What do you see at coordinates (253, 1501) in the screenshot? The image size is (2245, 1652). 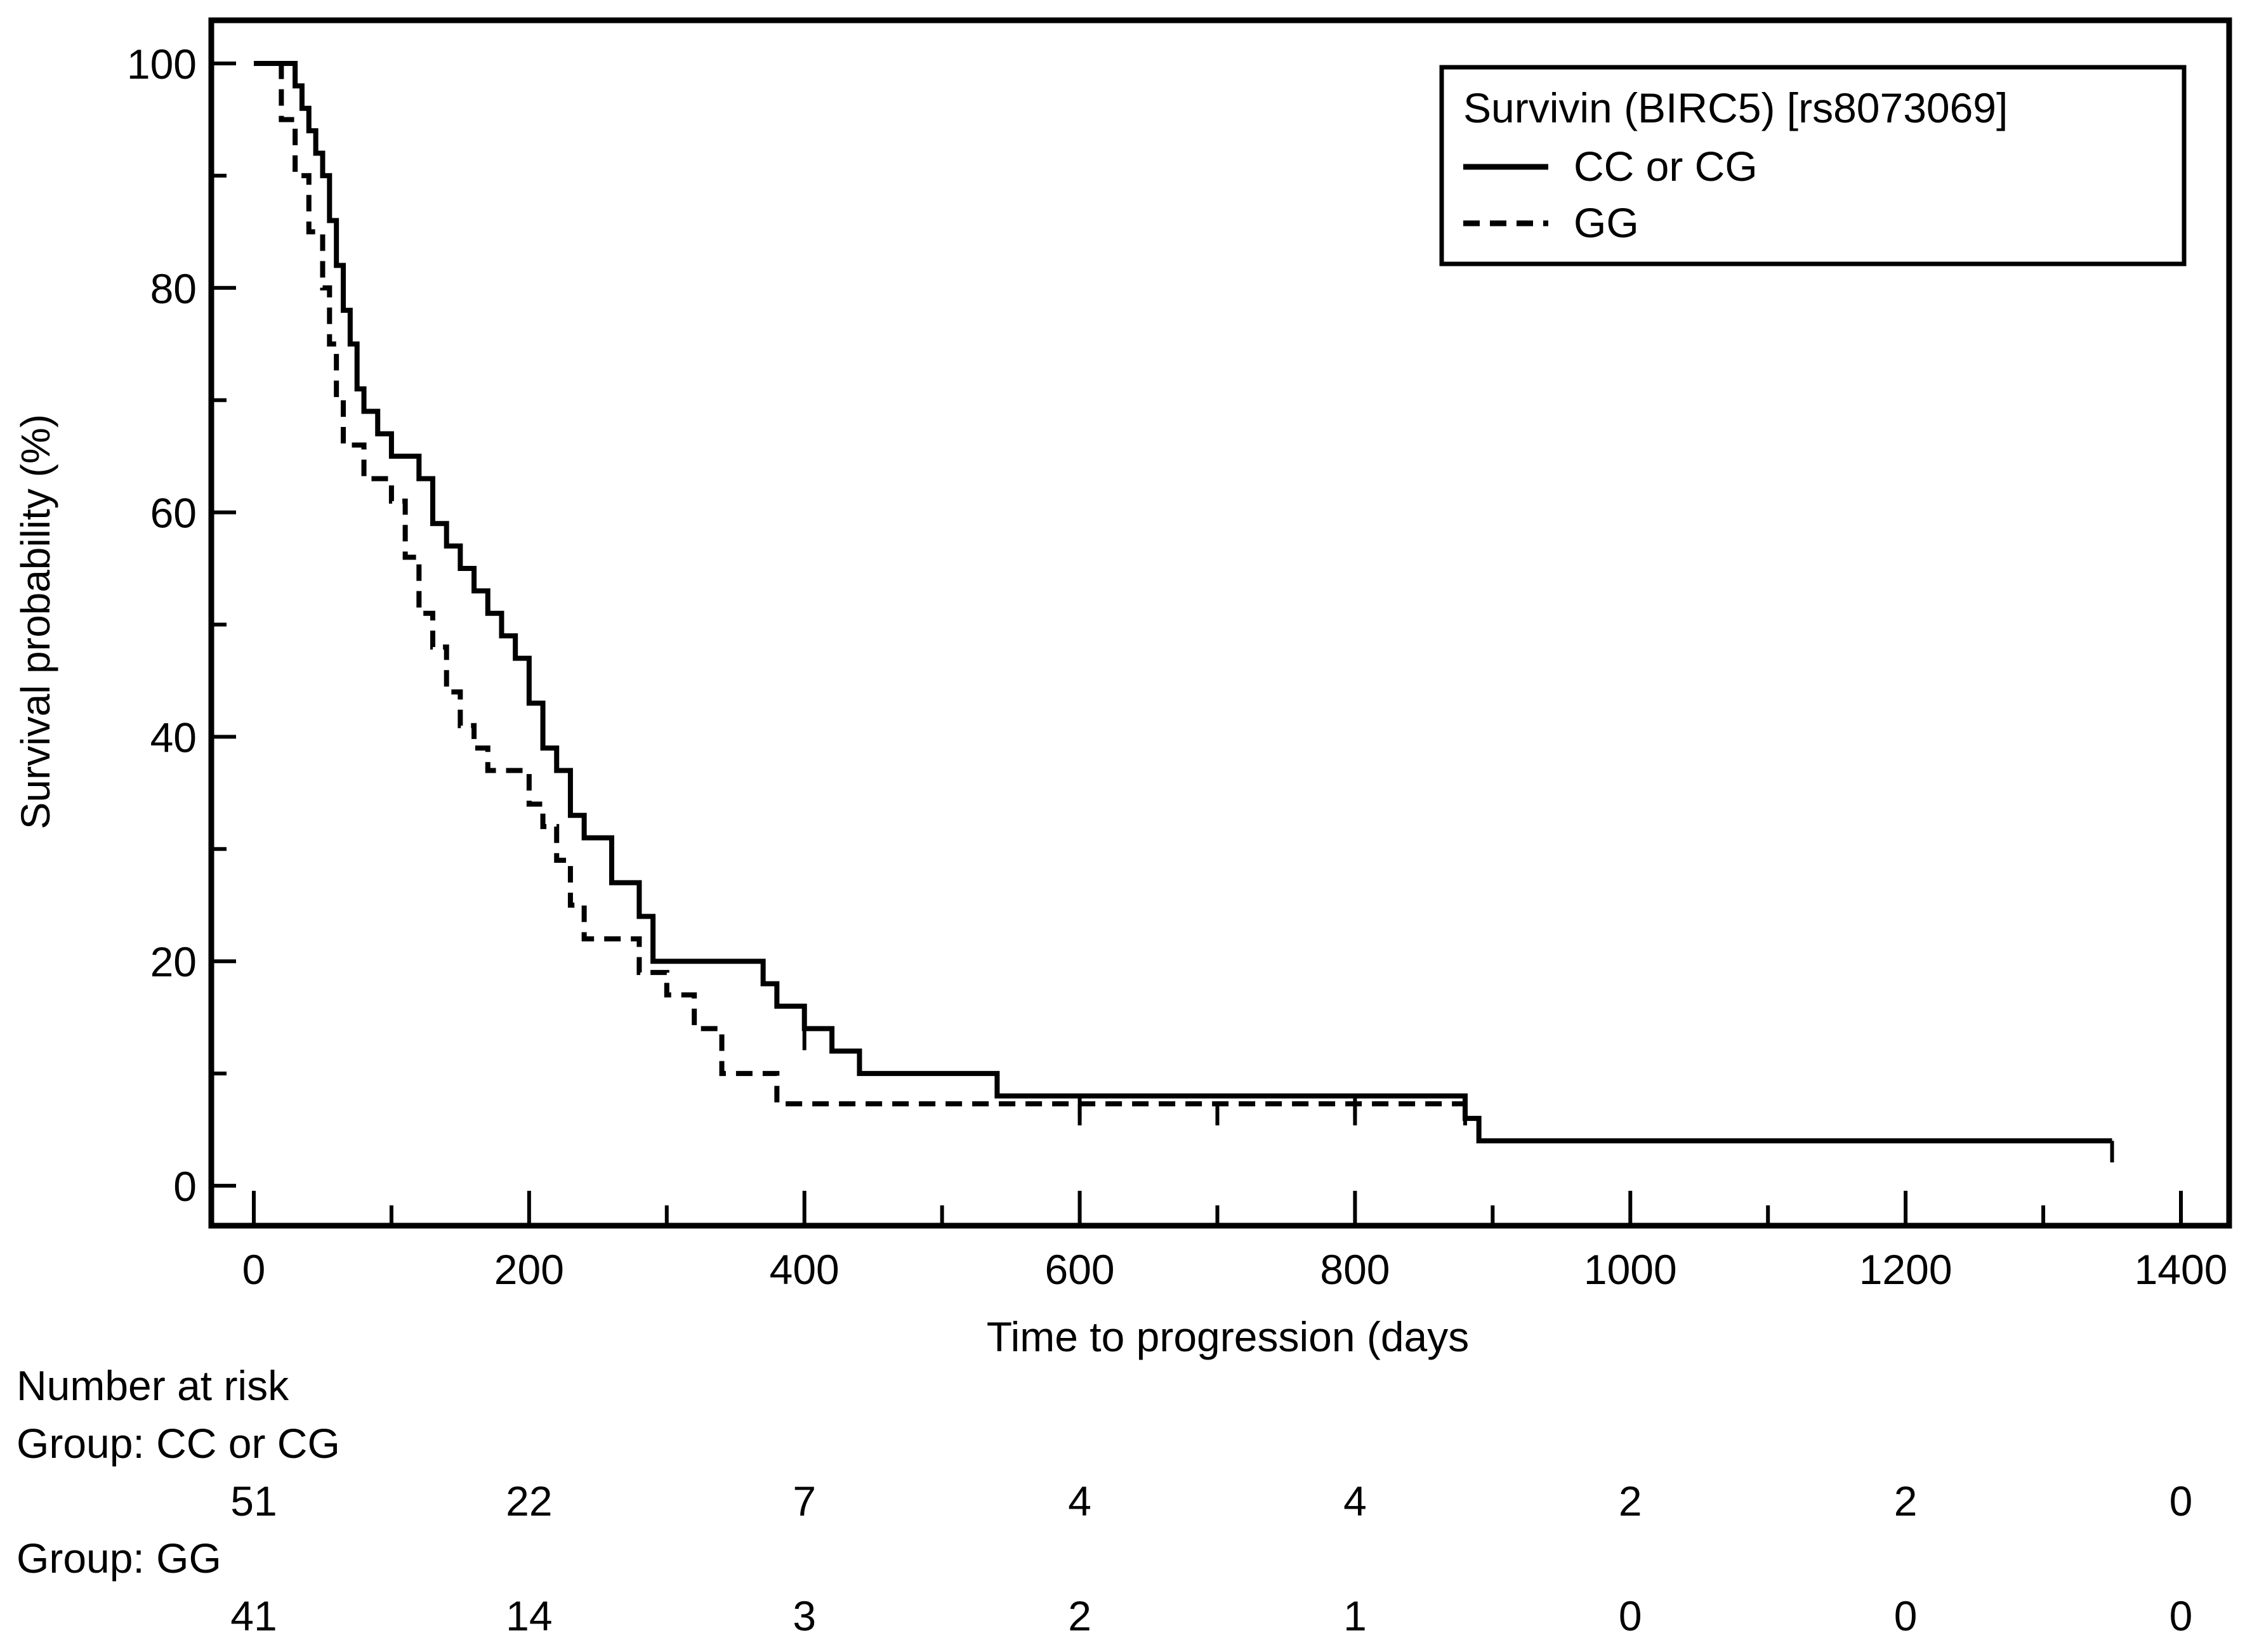 I see `risk-count: 51` at bounding box center [253, 1501].